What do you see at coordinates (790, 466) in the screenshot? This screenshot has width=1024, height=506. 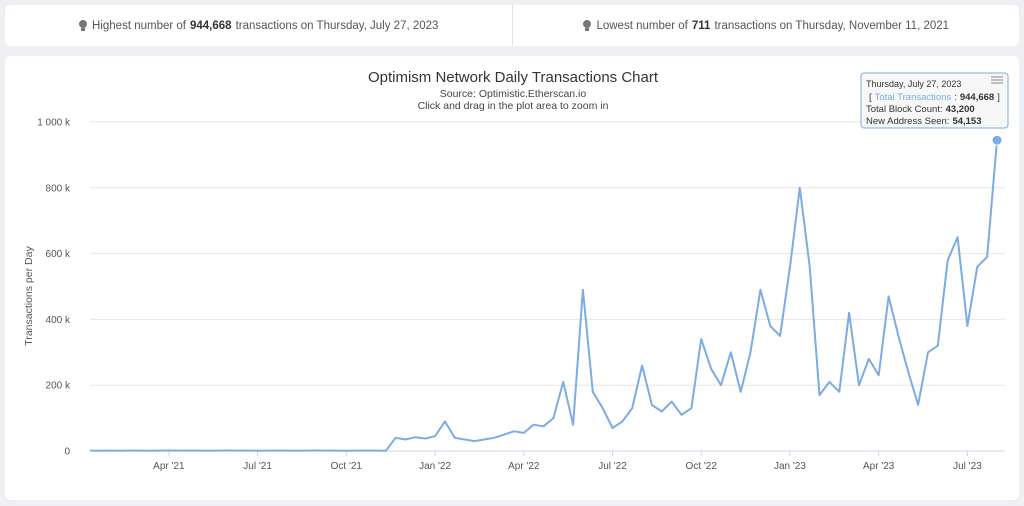 I see `x-tick-label: Jan '23` at bounding box center [790, 466].